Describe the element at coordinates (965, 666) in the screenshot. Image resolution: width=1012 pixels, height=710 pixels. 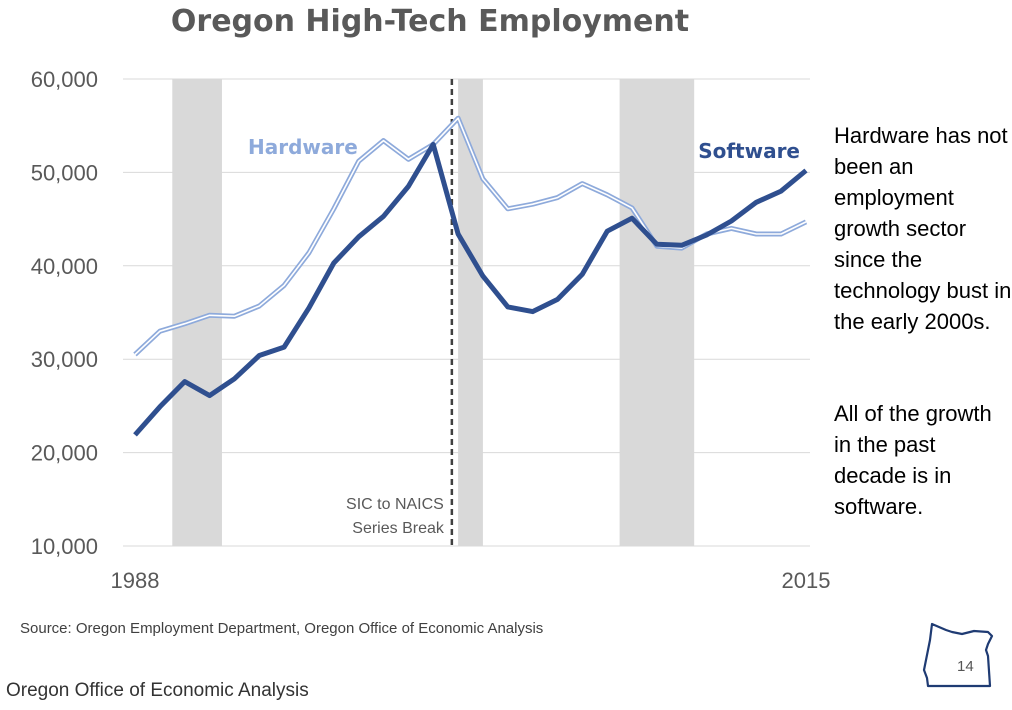
I see `page-number: 14` at that location.